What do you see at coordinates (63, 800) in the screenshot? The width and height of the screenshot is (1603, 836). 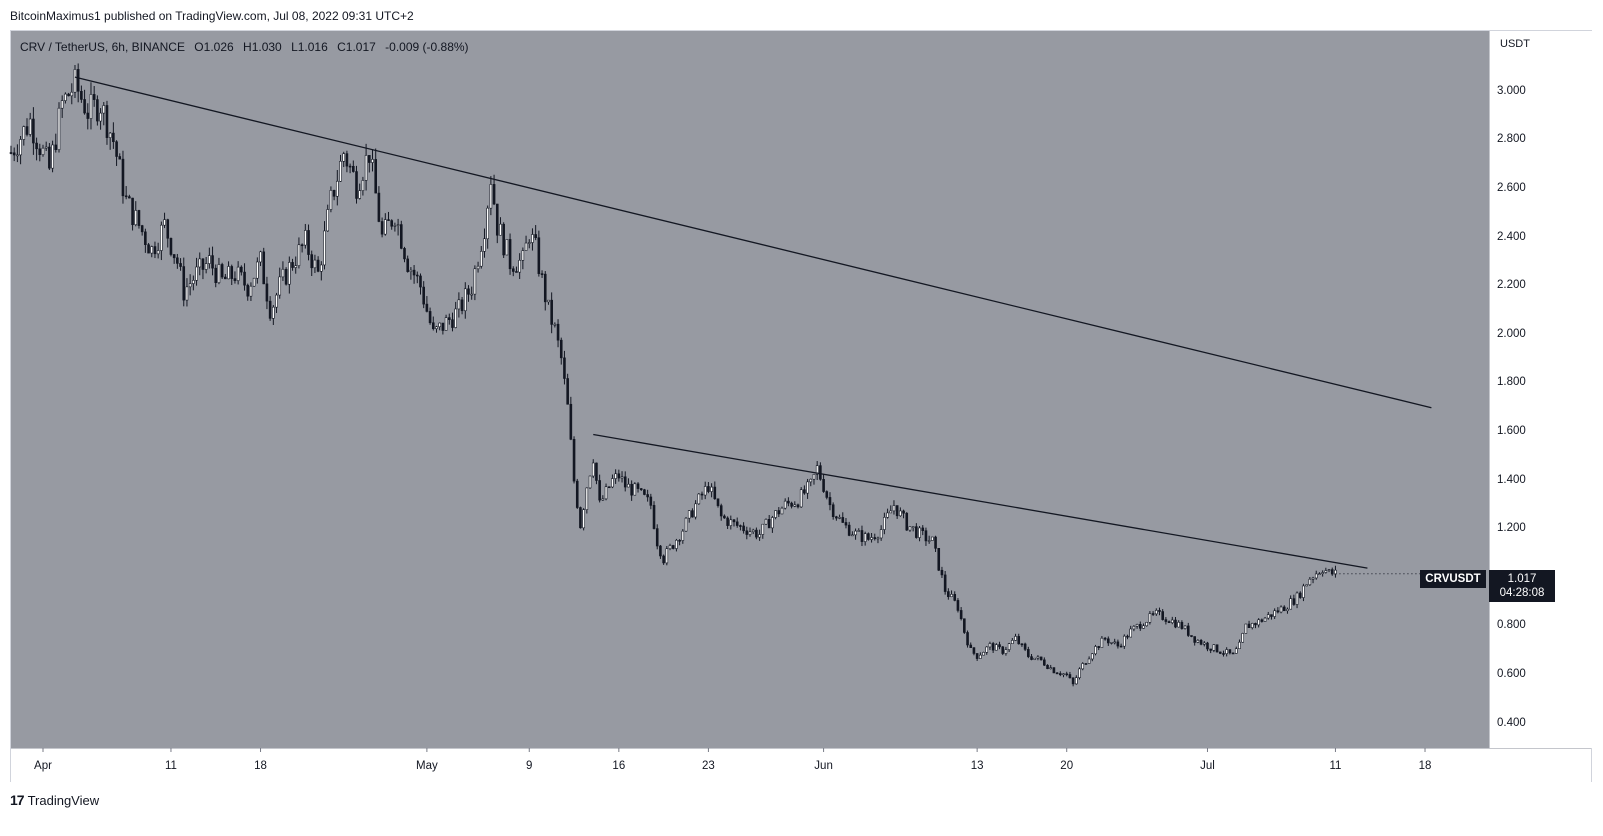 I see `footer-brand: TradingView` at bounding box center [63, 800].